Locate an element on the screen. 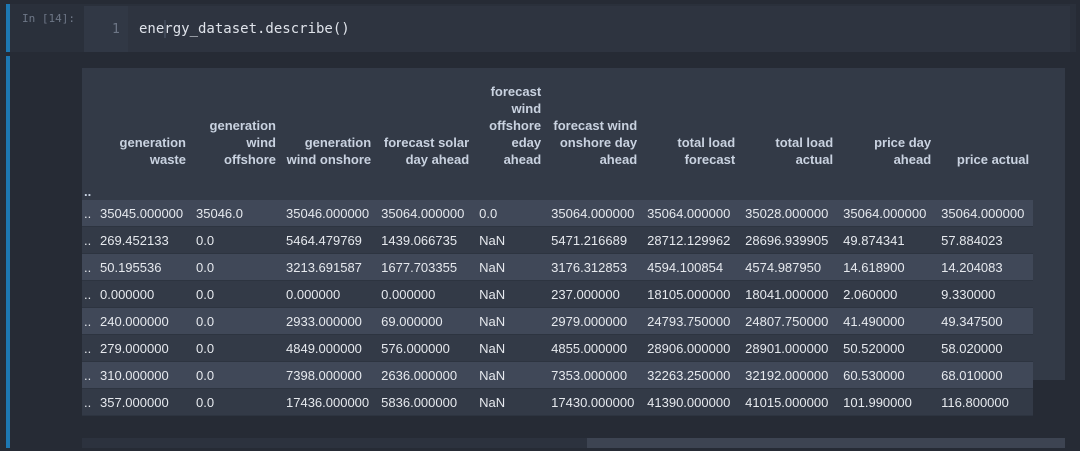 This screenshot has height=451, width=1080. table-cell: 14.618900 is located at coordinates (886, 267).